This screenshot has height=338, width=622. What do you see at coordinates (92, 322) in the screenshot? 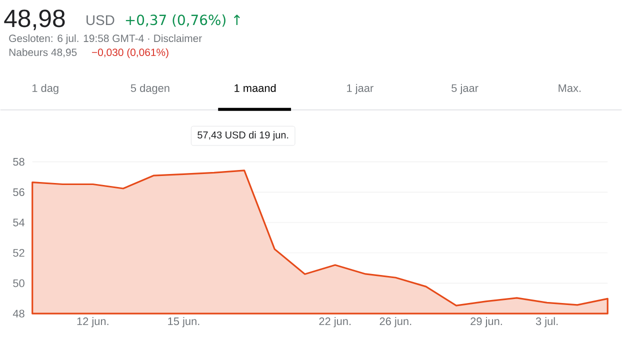
I see `x-tick-label: 12 jun.` at bounding box center [92, 322].